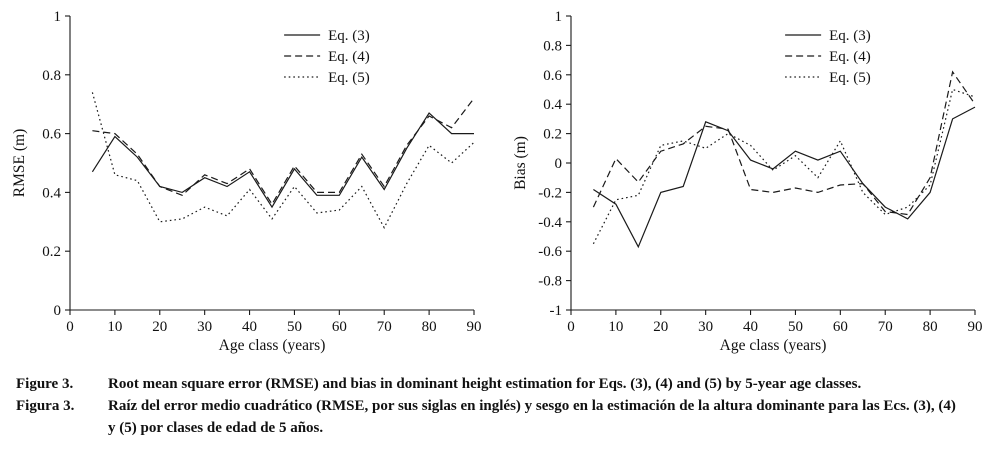 This screenshot has width=995, height=453. Describe the element at coordinates (19, 163) in the screenshot. I see `svg-text: RMSE (m)` at that location.